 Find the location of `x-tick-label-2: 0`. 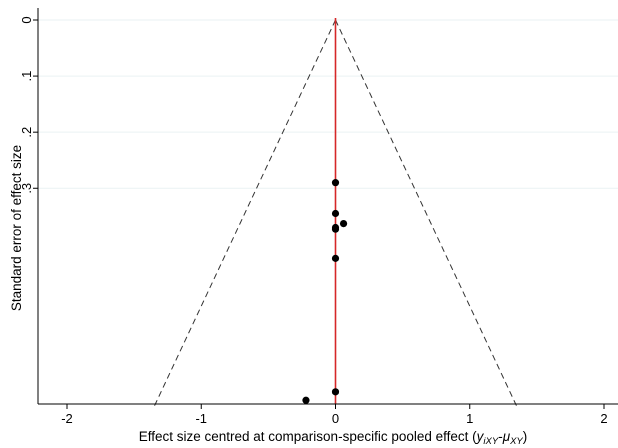

x-tick-label-2: 0 is located at coordinates (335, 418).